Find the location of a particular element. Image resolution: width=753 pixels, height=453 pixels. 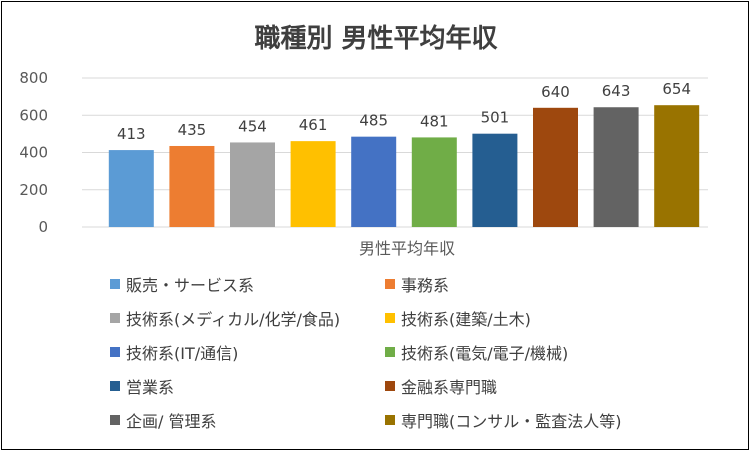

data-label: 461 is located at coordinates (313, 125).